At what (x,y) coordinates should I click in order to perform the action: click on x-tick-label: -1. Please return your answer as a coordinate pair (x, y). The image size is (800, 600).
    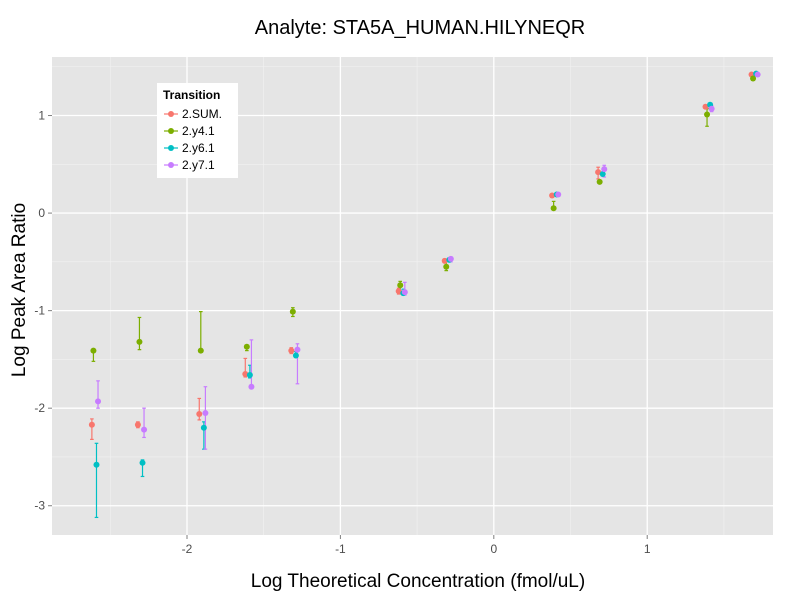
    Looking at the image, I should click on (340, 549).